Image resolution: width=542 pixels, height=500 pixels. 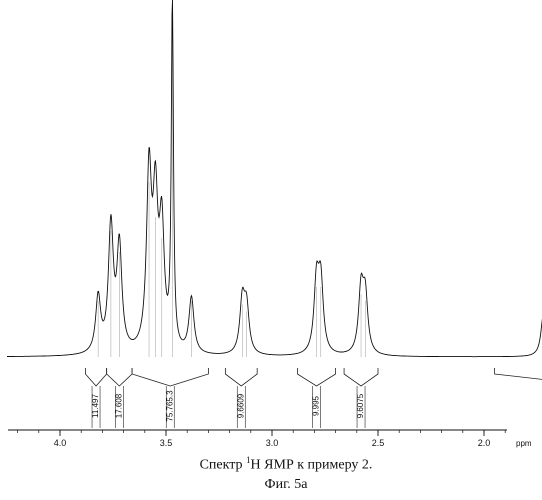 What do you see at coordinates (166, 443) in the screenshot?
I see `x-tick-label-1: 3.5` at bounding box center [166, 443].